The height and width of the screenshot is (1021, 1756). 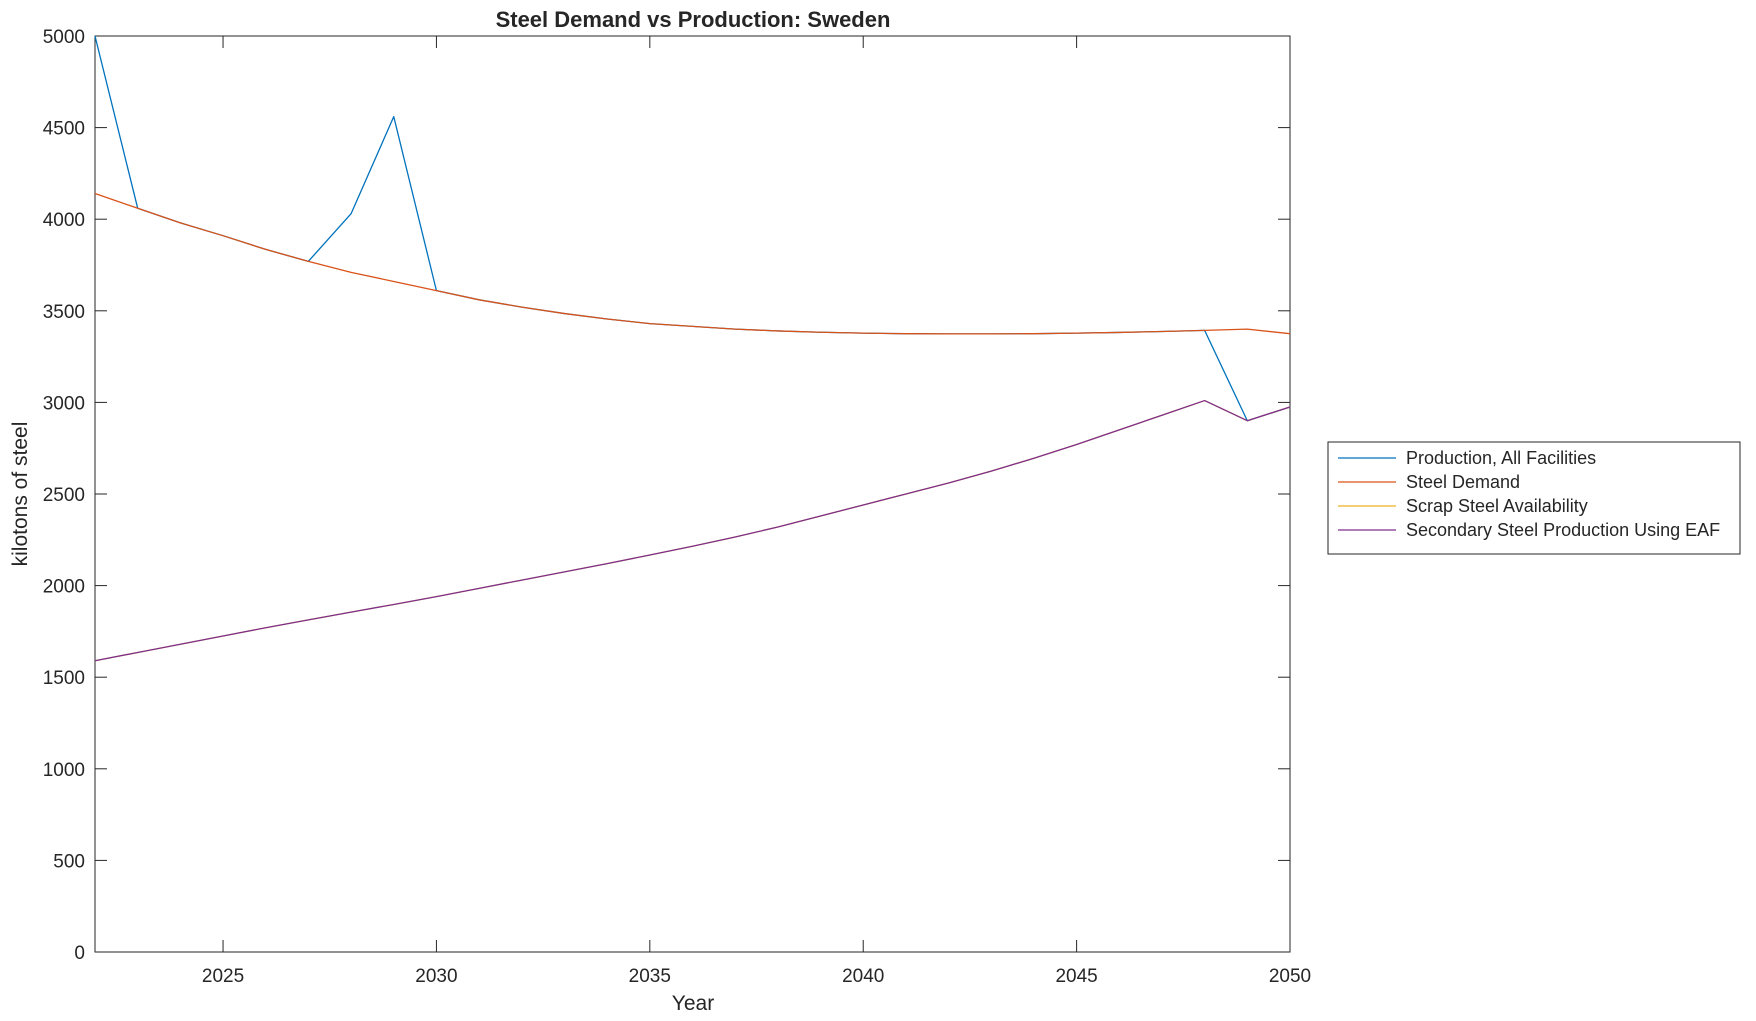 What do you see at coordinates (64, 312) in the screenshot?
I see `y-tick-label: 3500` at bounding box center [64, 312].